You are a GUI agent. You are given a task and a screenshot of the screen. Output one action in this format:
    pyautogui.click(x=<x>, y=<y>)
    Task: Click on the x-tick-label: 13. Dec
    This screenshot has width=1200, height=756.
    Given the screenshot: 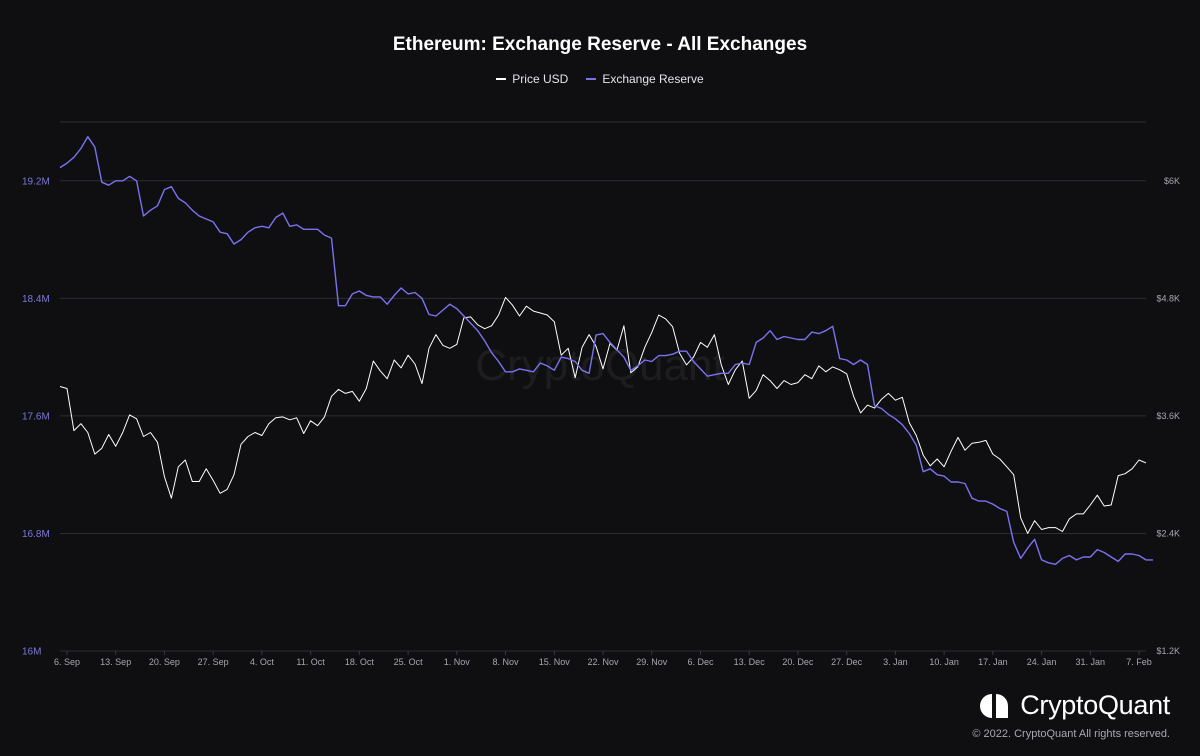 What is the action you would take?
    pyautogui.click(x=750, y=662)
    